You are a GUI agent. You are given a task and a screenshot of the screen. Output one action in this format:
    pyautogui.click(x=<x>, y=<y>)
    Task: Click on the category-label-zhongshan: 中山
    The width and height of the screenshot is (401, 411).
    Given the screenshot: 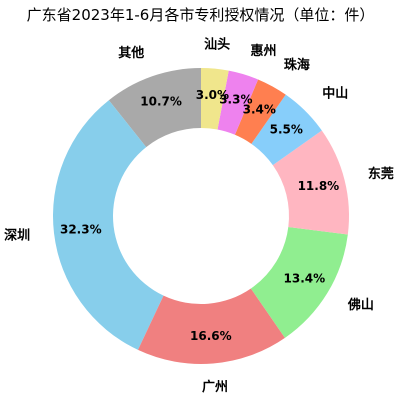 What is the action you would take?
    pyautogui.click(x=335, y=93)
    